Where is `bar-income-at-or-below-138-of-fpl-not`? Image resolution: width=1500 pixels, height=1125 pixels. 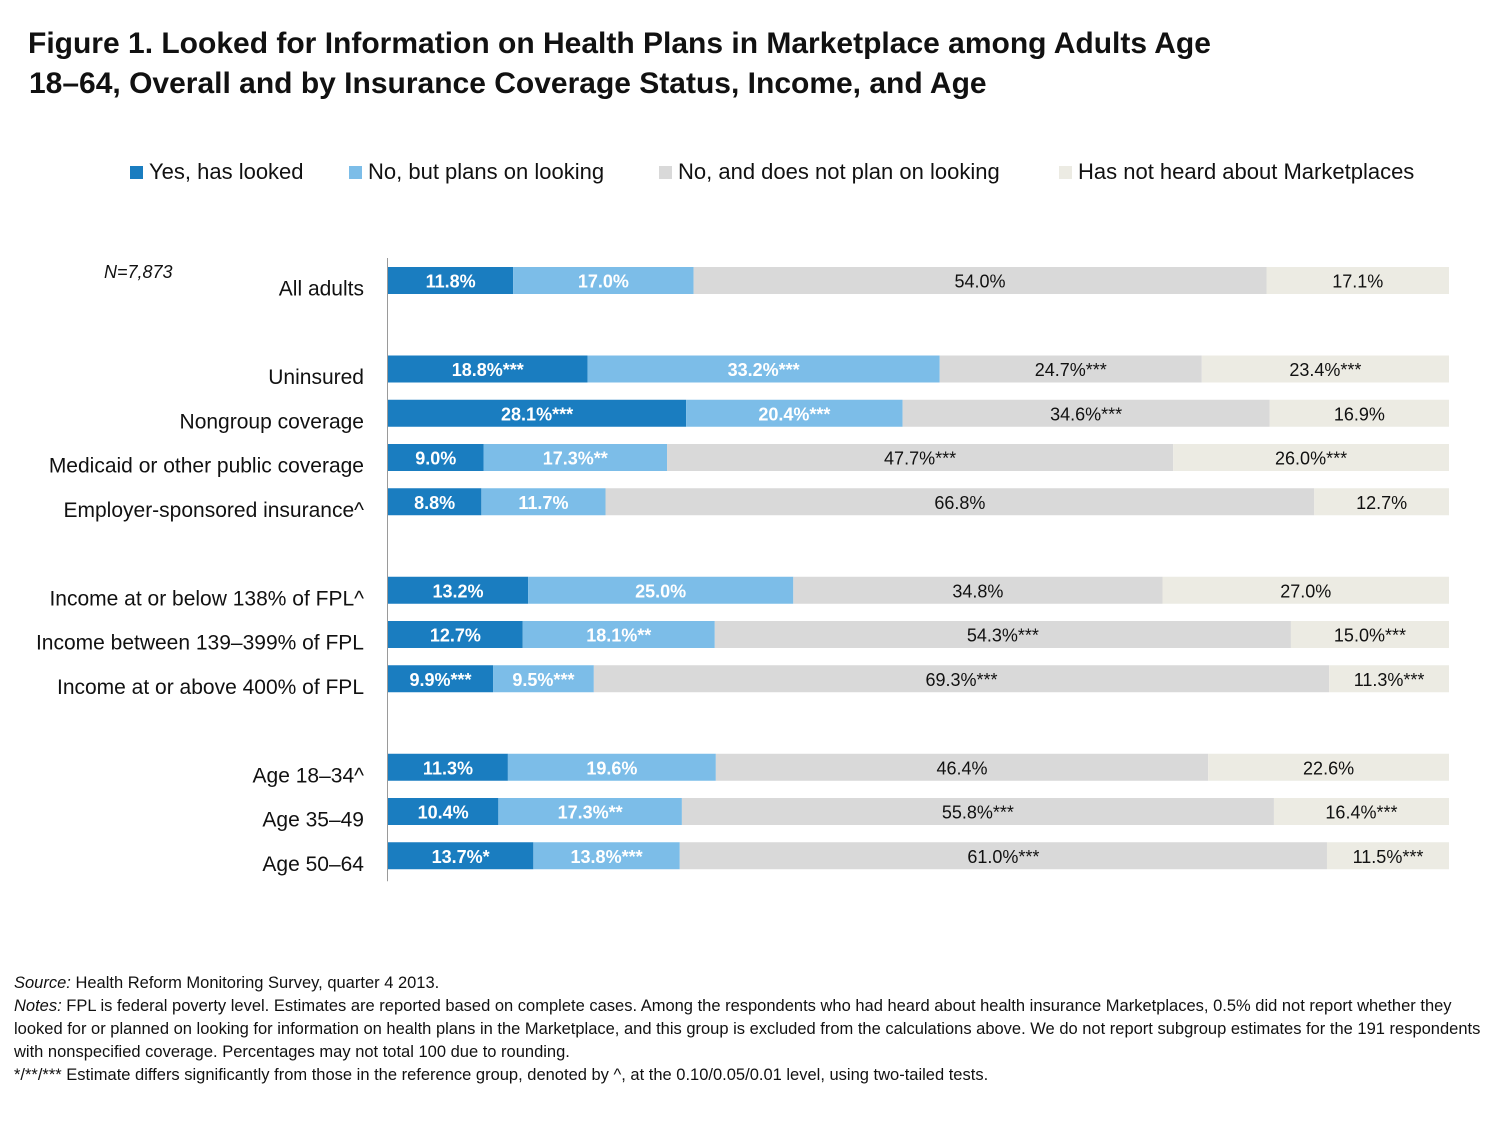 bar-income-at-or-below-138-of-fpl-not is located at coordinates (978, 590).